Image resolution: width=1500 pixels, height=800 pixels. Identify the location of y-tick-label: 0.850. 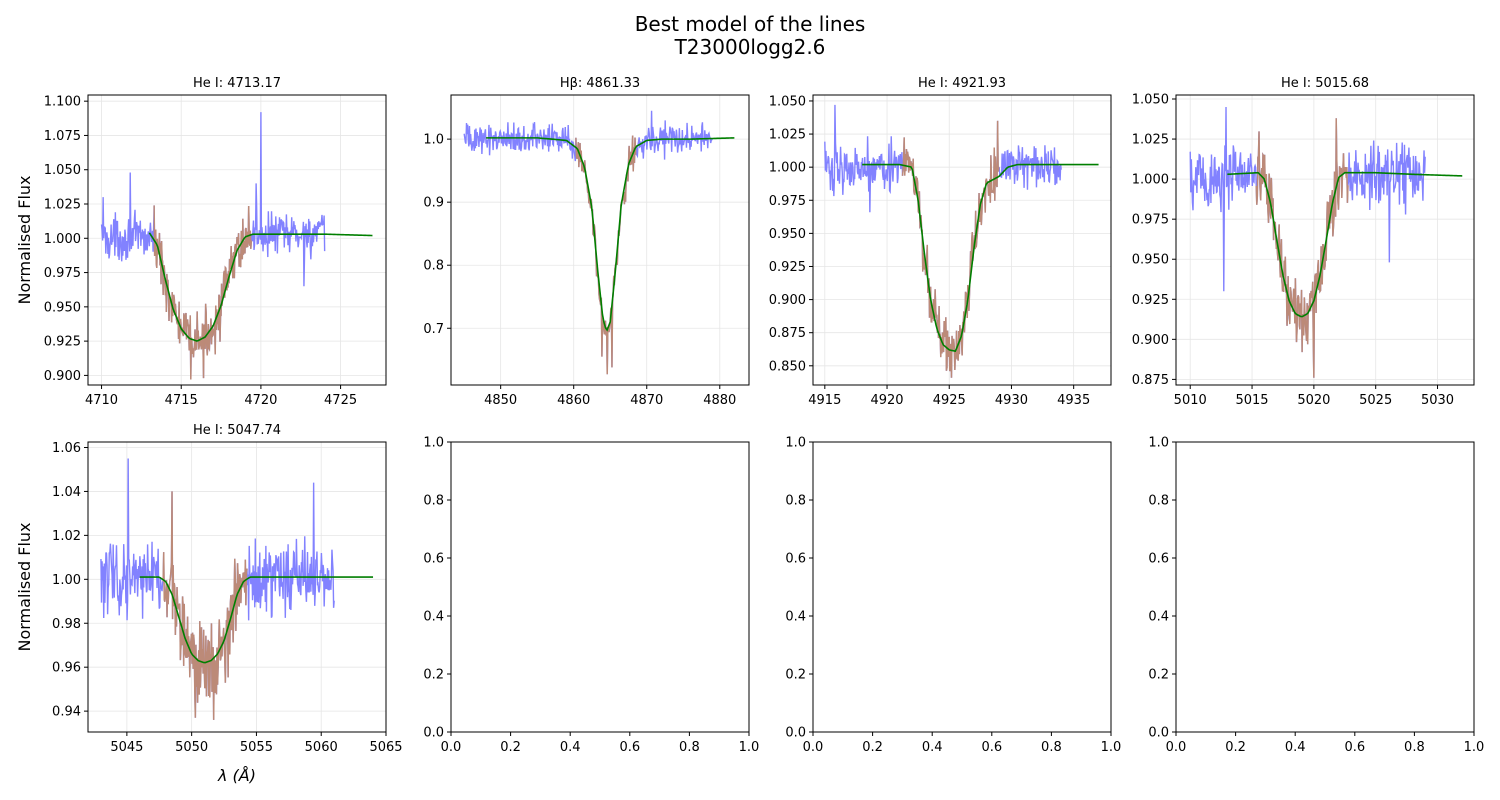
(787, 366).